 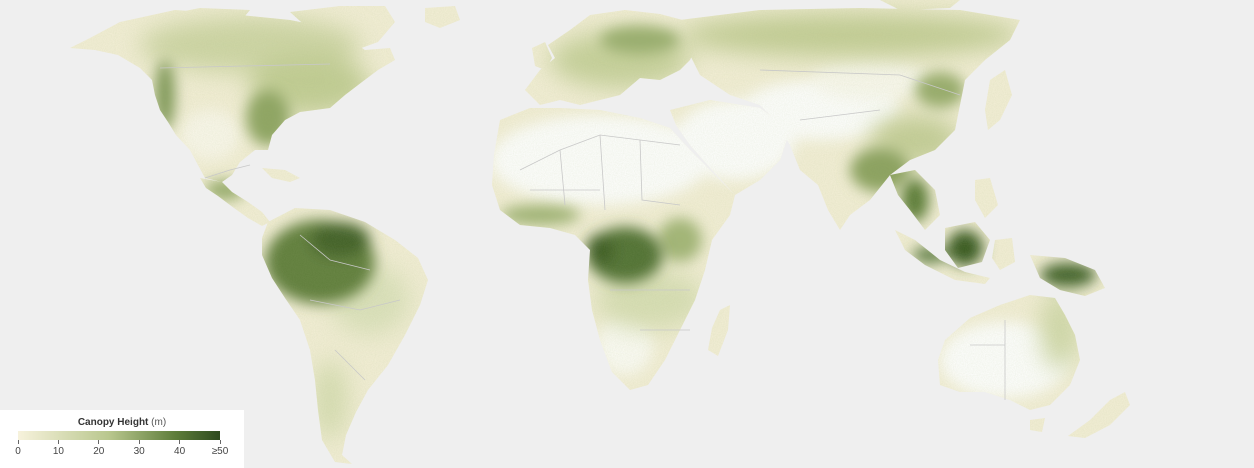 What do you see at coordinates (18, 451) in the screenshot?
I see `legend-tick-label: 0` at bounding box center [18, 451].